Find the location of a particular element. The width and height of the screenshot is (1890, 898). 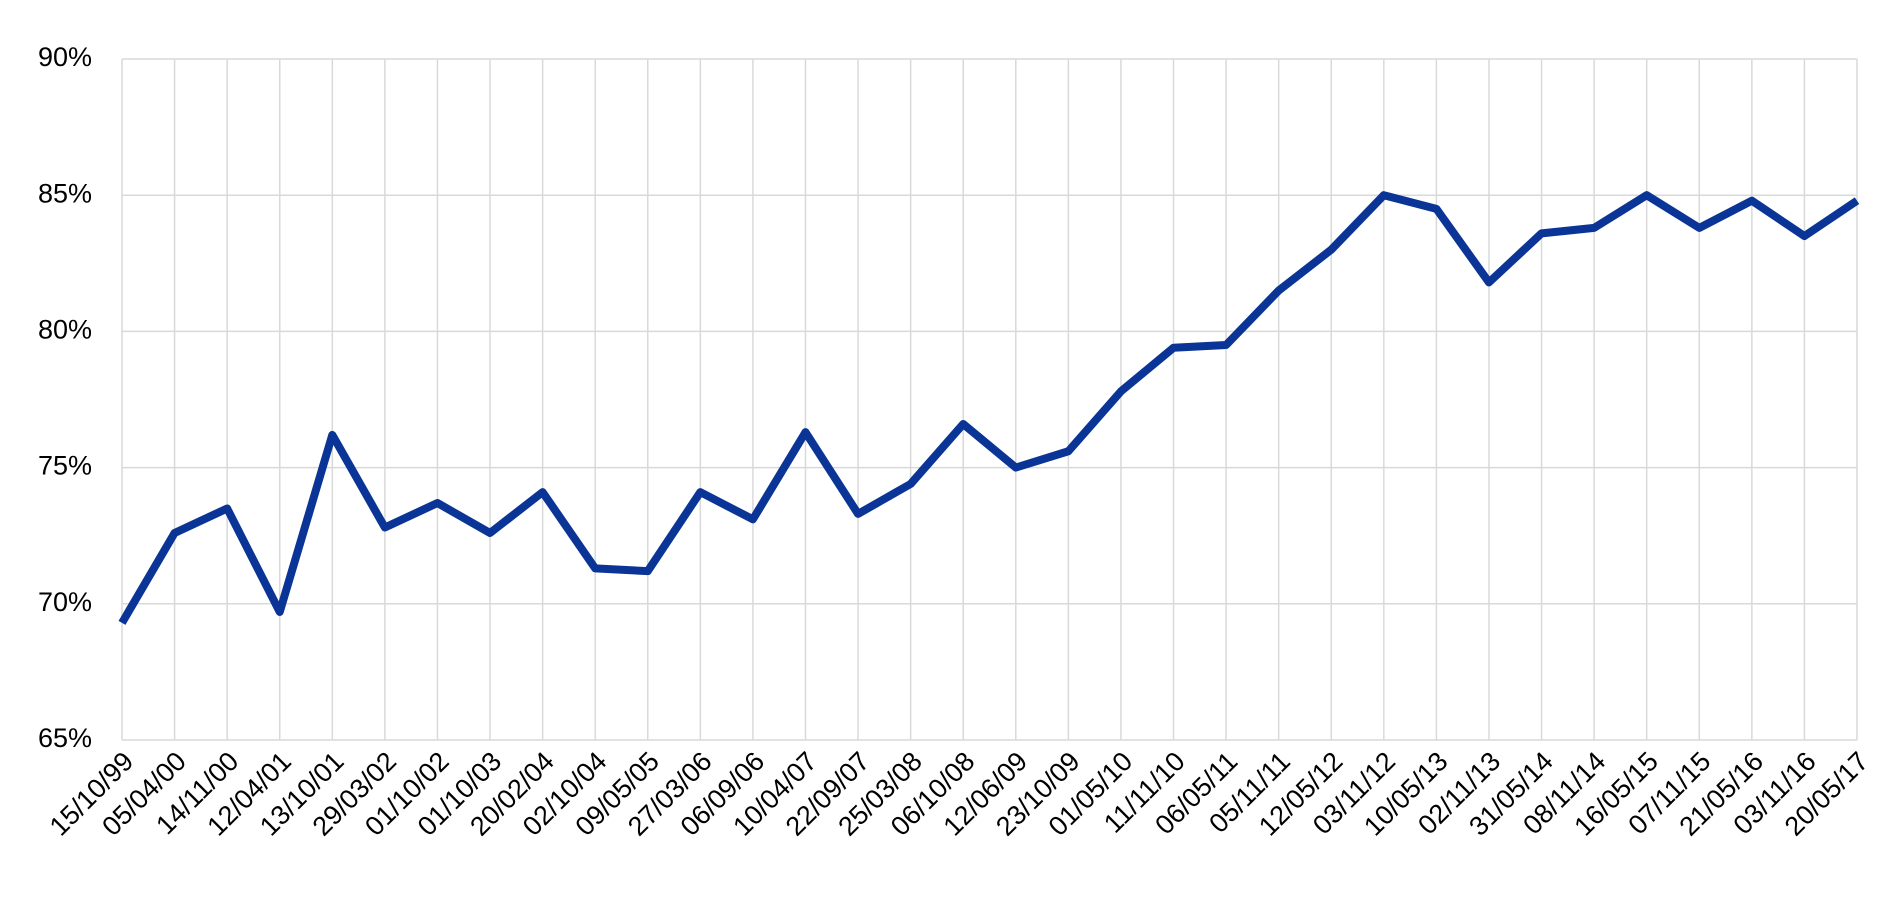

y-tick-label: 70% is located at coordinates (65, 602).